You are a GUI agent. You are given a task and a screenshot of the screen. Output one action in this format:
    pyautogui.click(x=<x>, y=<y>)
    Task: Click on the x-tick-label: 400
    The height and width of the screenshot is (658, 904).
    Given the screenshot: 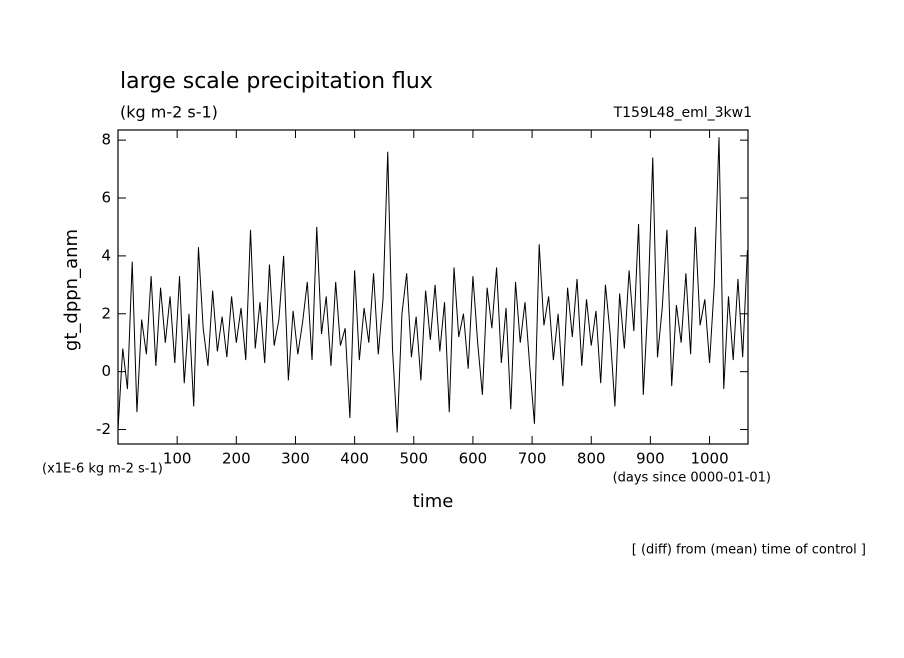 What is the action you would take?
    pyautogui.click(x=354, y=459)
    